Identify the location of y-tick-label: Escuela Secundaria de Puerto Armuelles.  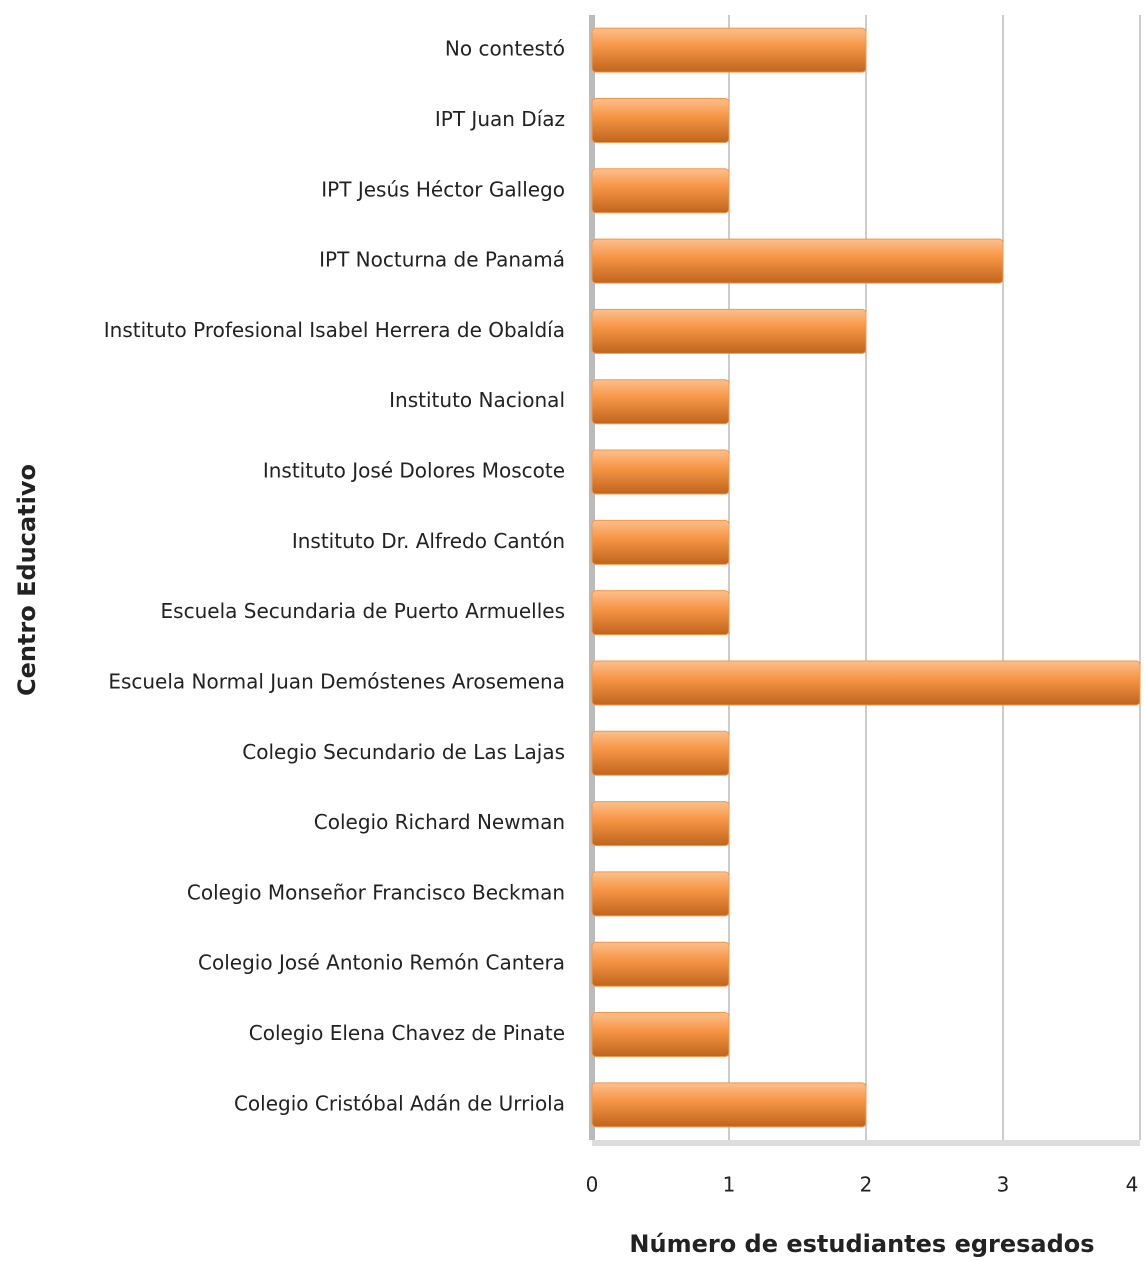
(363, 611).